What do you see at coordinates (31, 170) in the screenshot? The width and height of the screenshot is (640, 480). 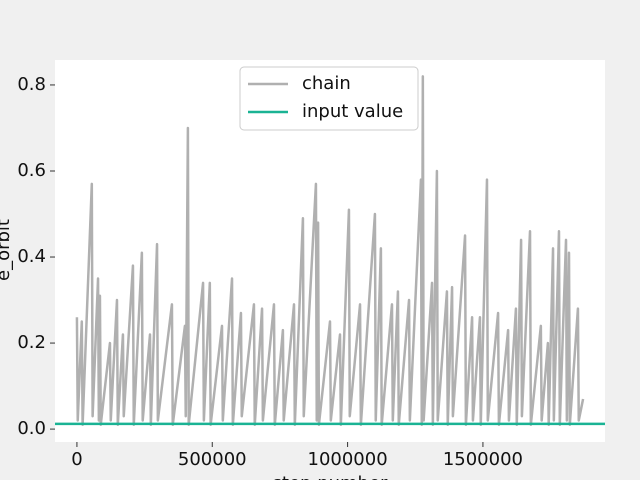 I see `y-tick-label: 0.6` at bounding box center [31, 170].